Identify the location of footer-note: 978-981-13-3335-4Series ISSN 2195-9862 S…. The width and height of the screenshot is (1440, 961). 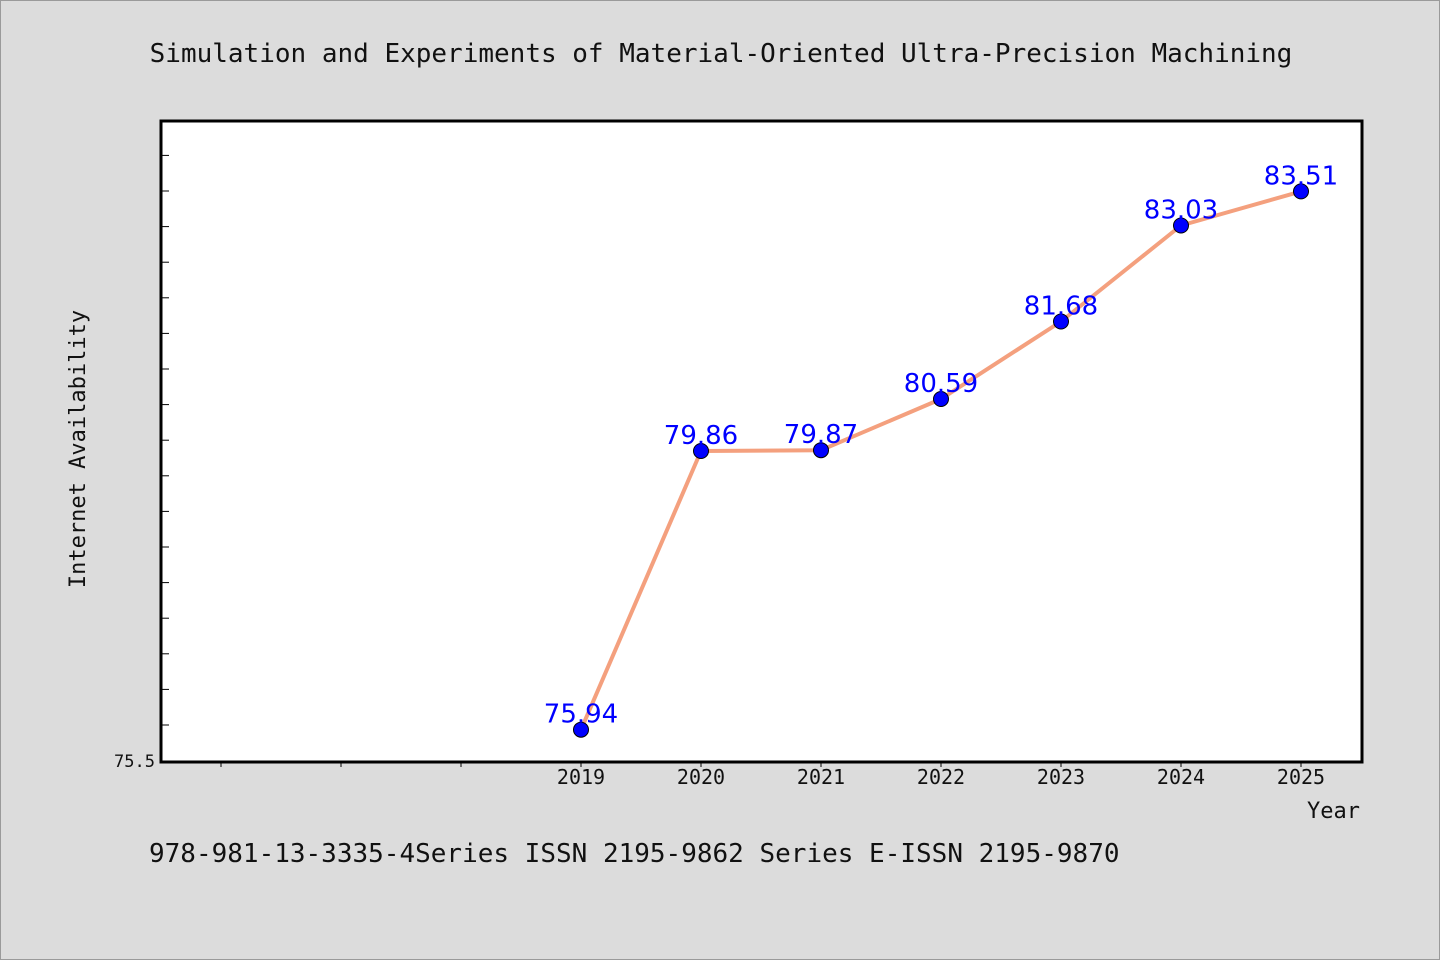
(634, 854).